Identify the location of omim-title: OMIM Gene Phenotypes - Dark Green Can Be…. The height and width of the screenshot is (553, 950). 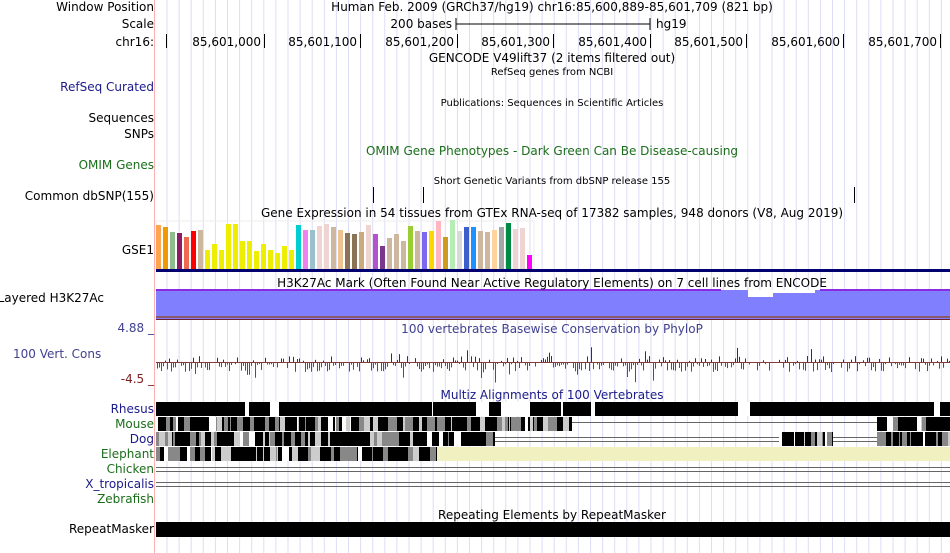
(552, 151).